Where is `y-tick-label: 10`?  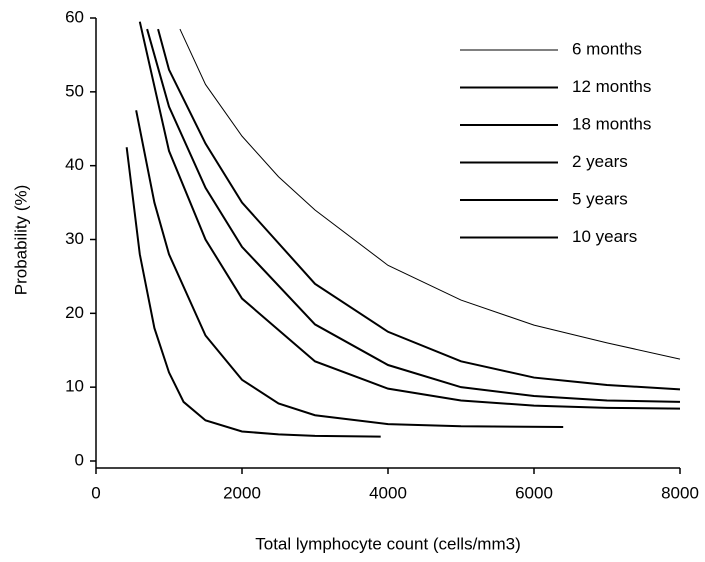 y-tick-label: 10 is located at coordinates (74, 386).